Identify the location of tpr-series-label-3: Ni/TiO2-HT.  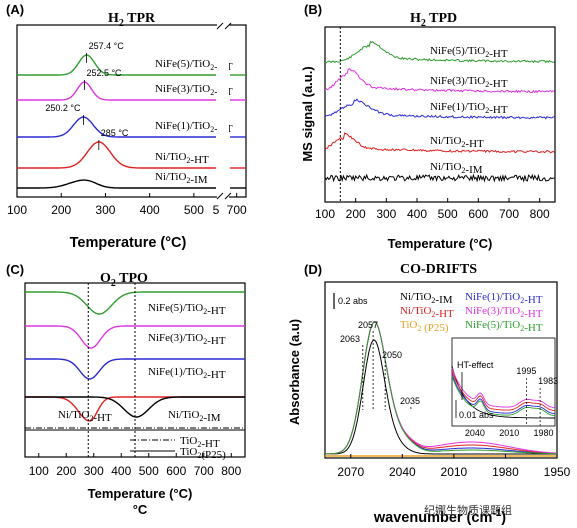
(182, 158).